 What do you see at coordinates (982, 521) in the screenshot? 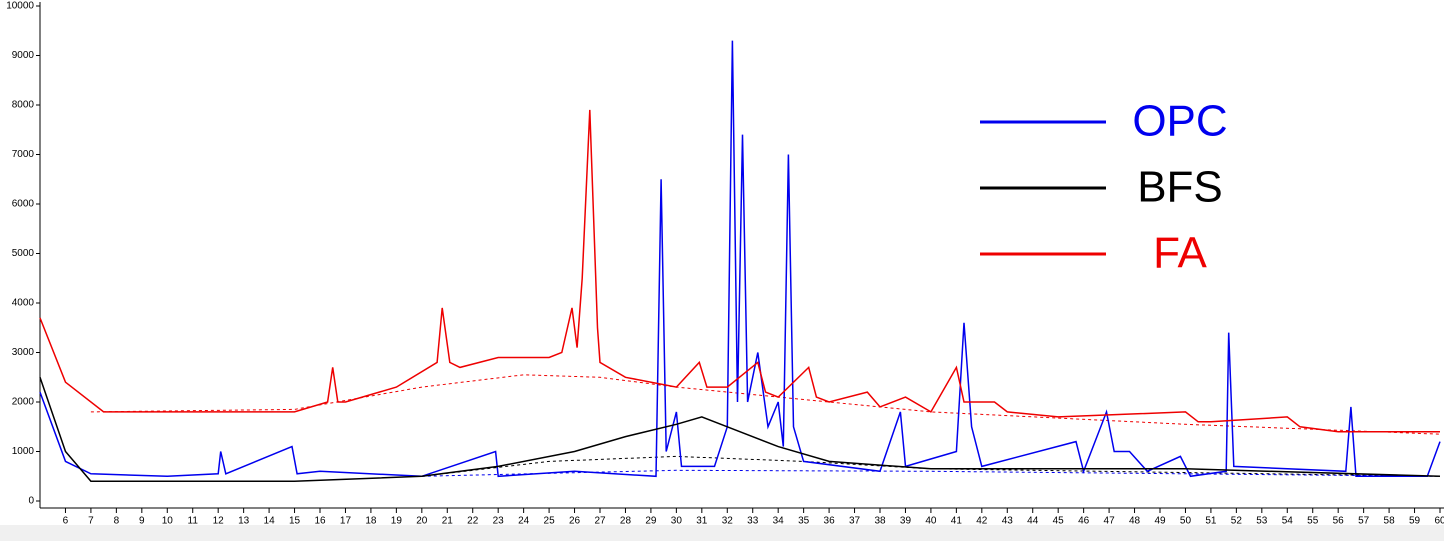
I see `x-tick-label: 42` at bounding box center [982, 521].